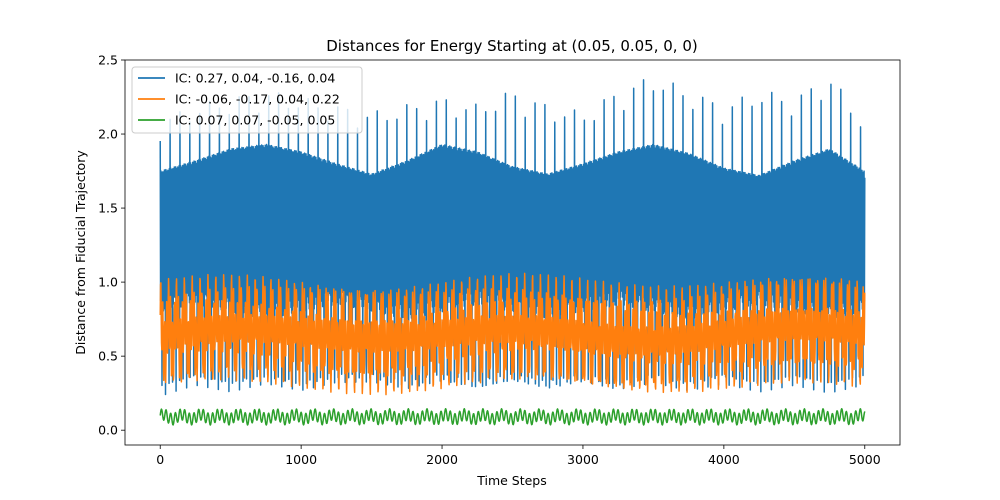  What do you see at coordinates (108, 430) in the screenshot?
I see `y-tick-label: 0.0` at bounding box center [108, 430].